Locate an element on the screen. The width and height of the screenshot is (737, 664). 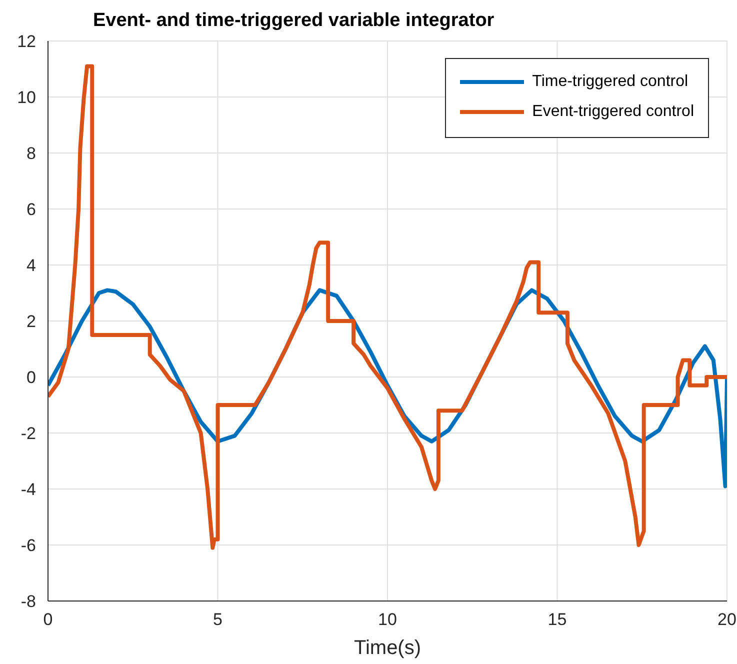
legend-label: Event-triggered control is located at coordinates (613, 112).